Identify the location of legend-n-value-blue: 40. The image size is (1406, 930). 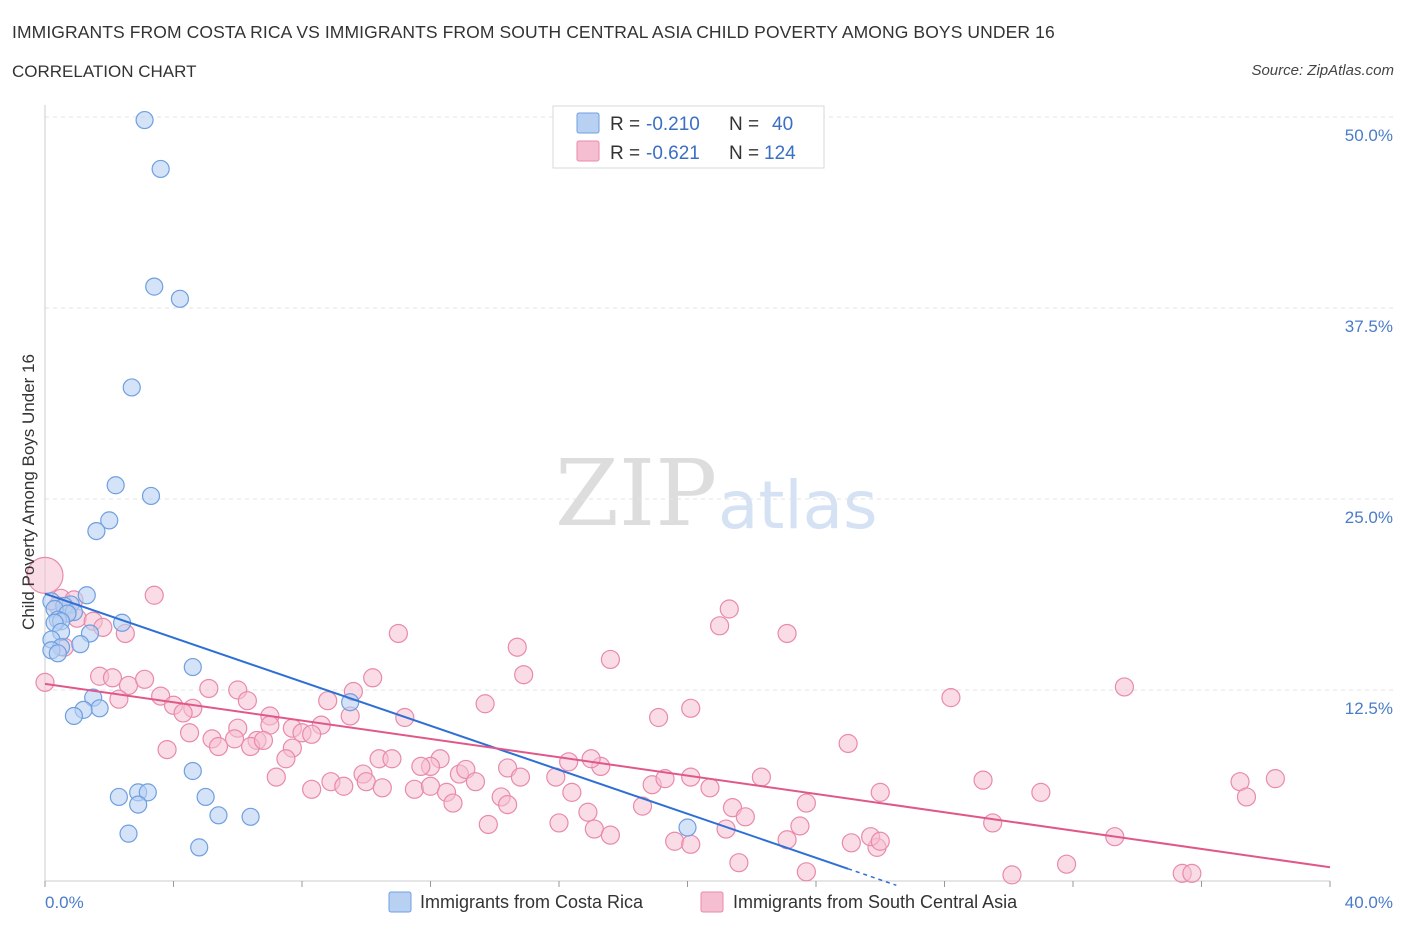
(782, 124).